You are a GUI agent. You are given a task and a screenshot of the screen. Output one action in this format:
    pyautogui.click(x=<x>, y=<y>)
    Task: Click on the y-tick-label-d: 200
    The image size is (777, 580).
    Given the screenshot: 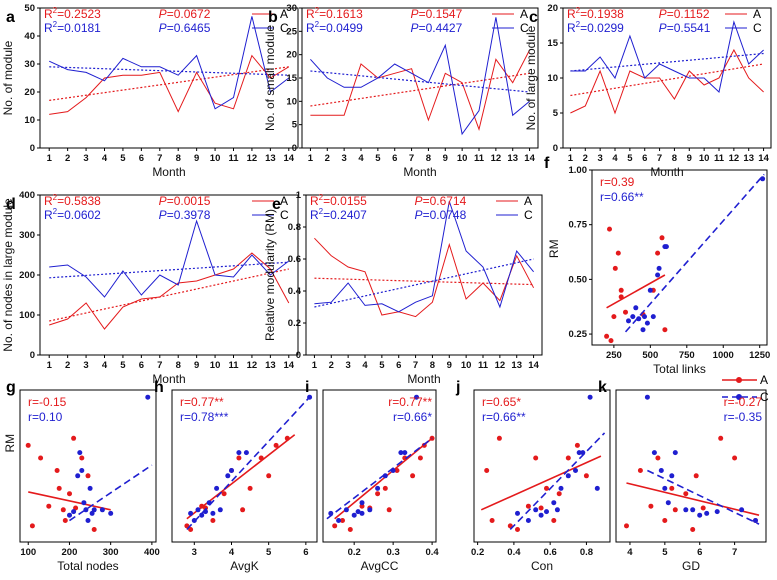 What is the action you would take?
    pyautogui.click(x=27, y=275)
    